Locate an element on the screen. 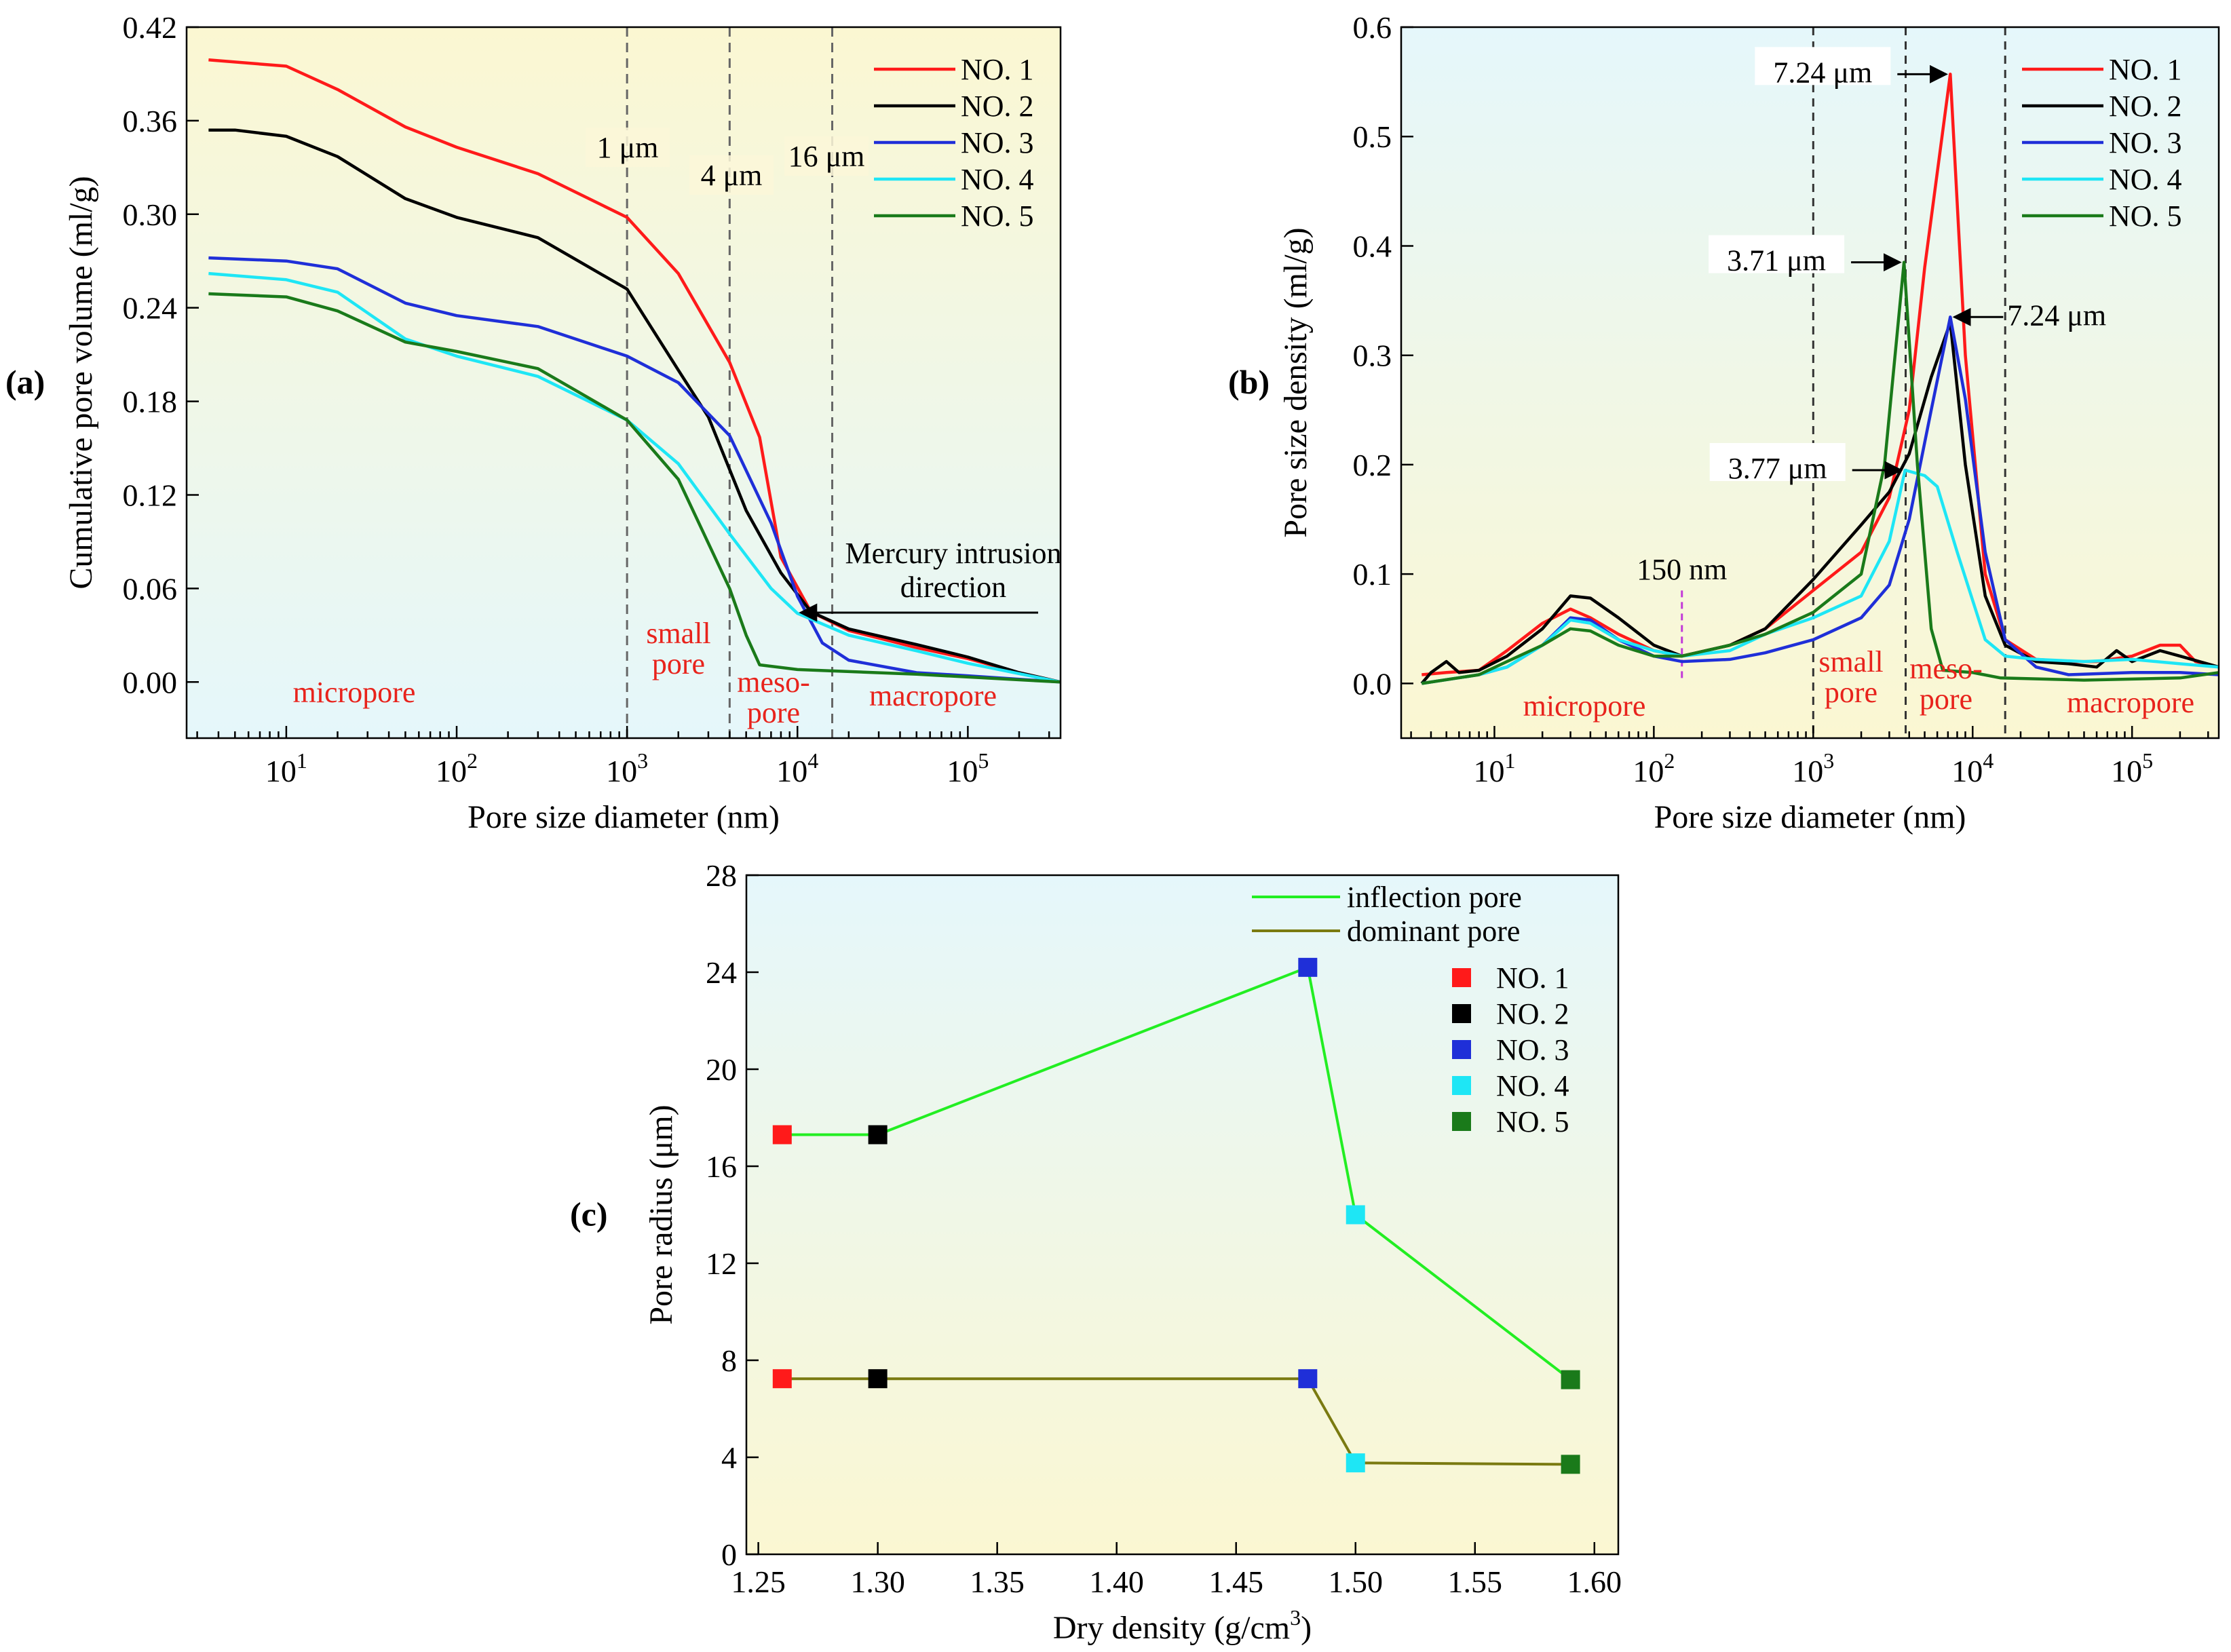  y-tick-label: 0.2 is located at coordinates (1372, 465).